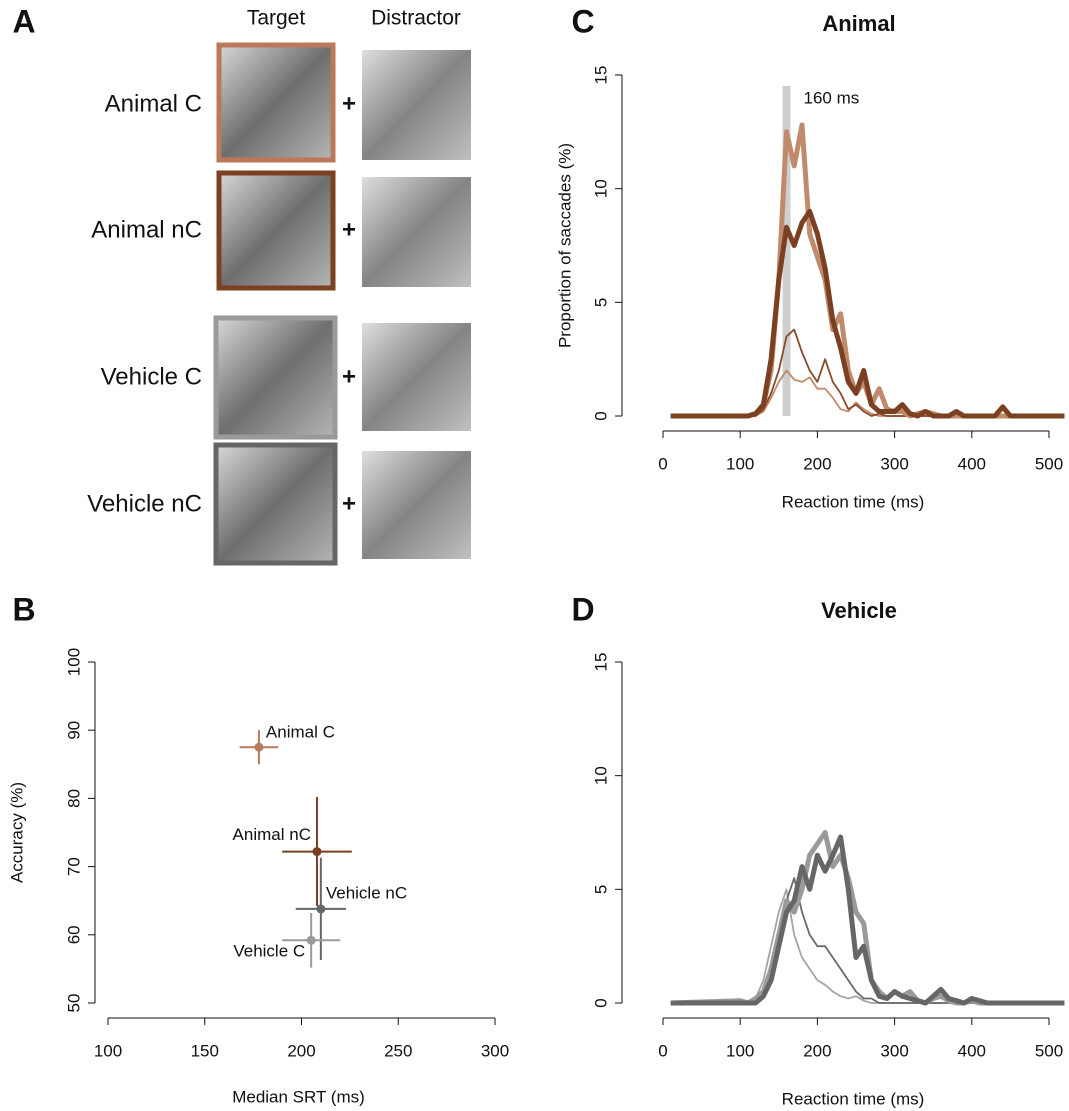 This screenshot has height=1111, width=1069. What do you see at coordinates (23, 21) in the screenshot?
I see `panel-label: A` at bounding box center [23, 21].